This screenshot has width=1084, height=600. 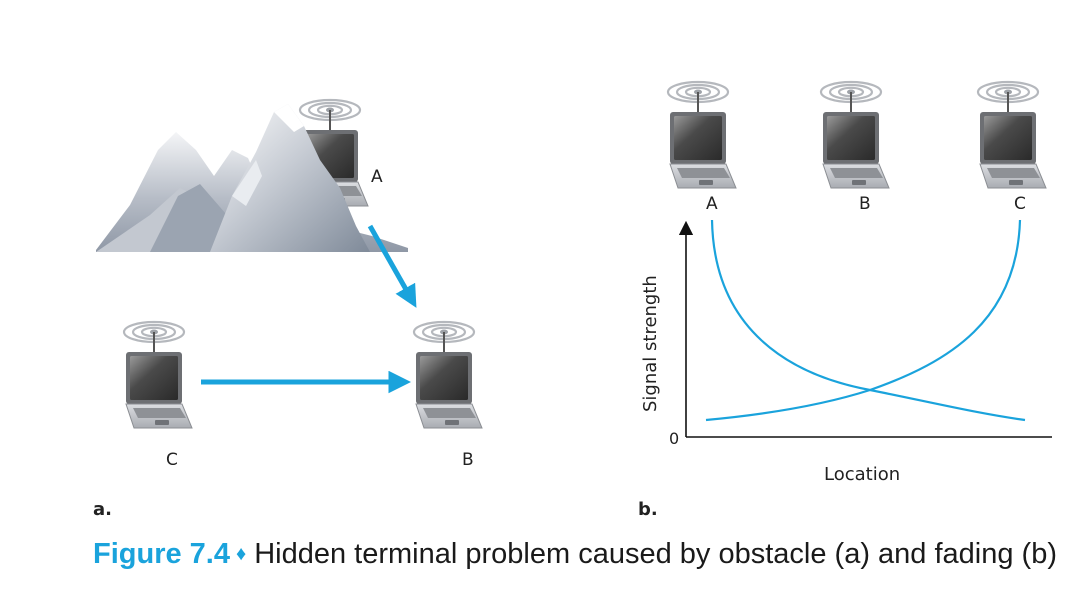 What do you see at coordinates (712, 204) in the screenshot?
I see `panel-b-node-a-label: A` at bounding box center [712, 204].